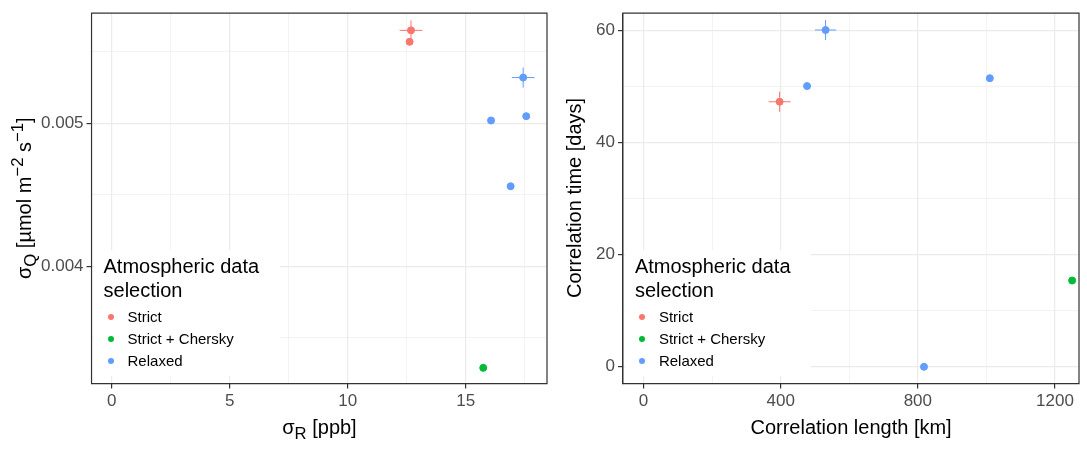 The height and width of the screenshot is (455, 1087). Describe the element at coordinates (466, 401) in the screenshot. I see `x-tick-label: 15` at that location.